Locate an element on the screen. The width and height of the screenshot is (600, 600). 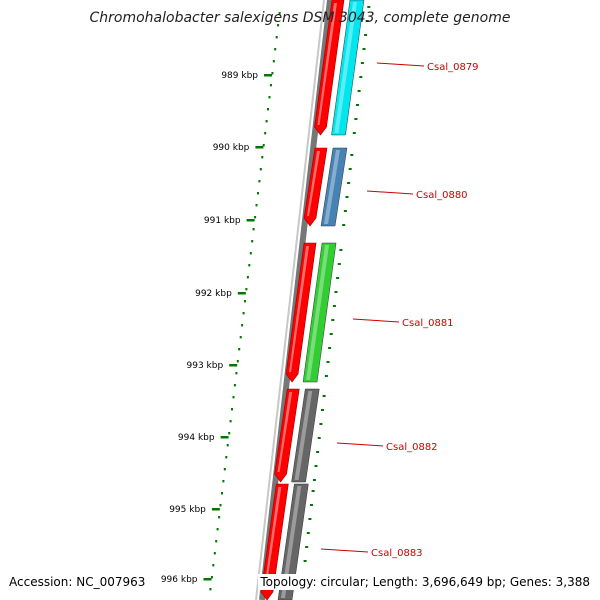
gene-label: Csal_0879 is located at coordinates (453, 67).